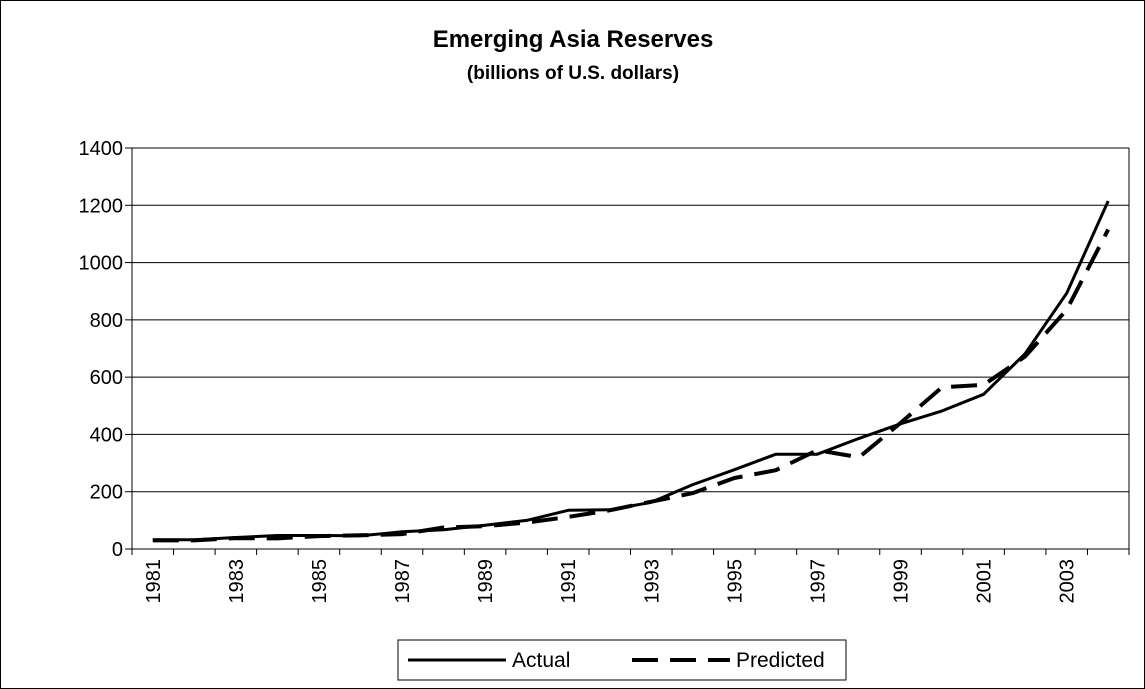  Describe the element at coordinates (780, 660) in the screenshot. I see `legend-label-predicted: Predicted` at that location.